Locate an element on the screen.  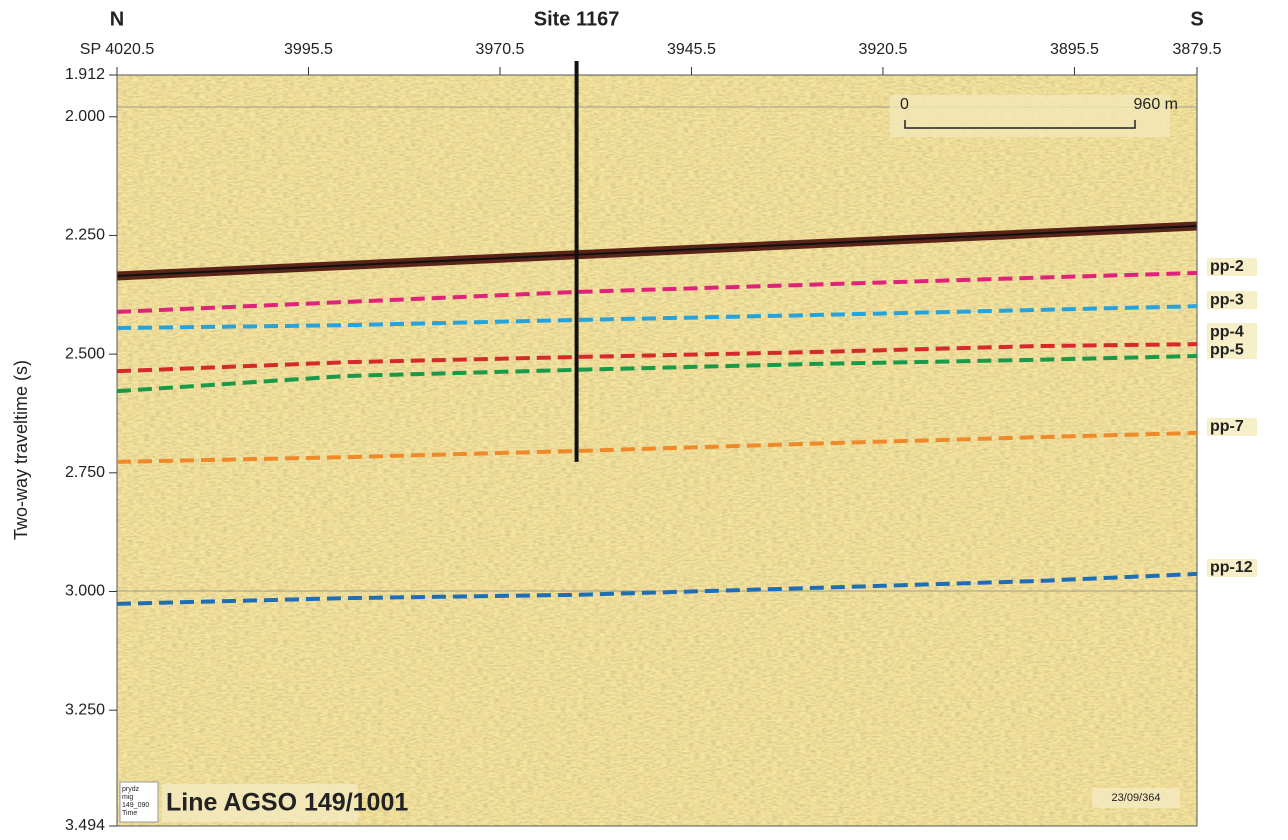
x-tick-label: 3995.5 is located at coordinates (308, 49).